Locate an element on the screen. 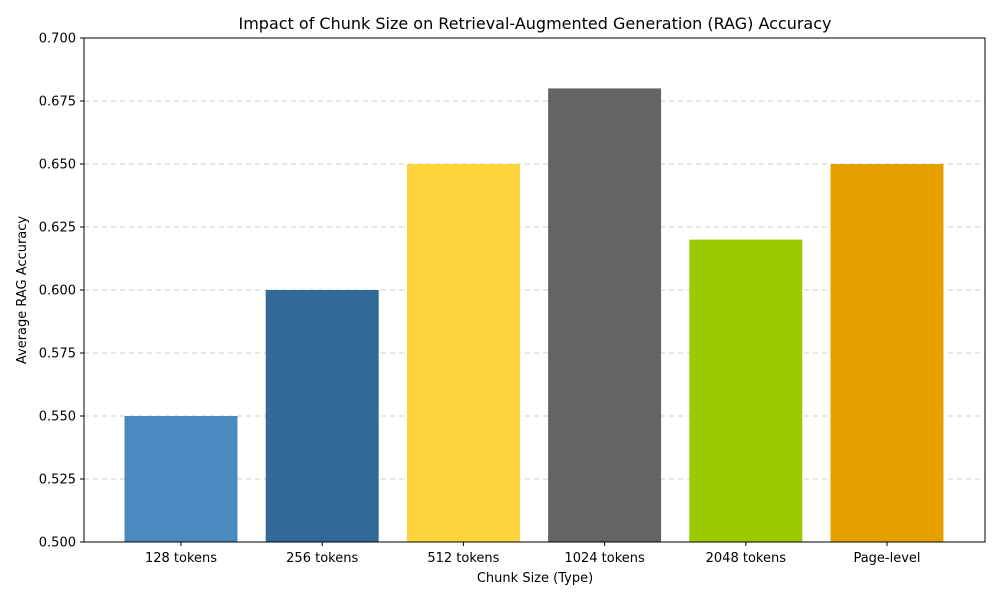 The height and width of the screenshot is (600, 1000). x-tick-label: 128 tokens is located at coordinates (181, 558).